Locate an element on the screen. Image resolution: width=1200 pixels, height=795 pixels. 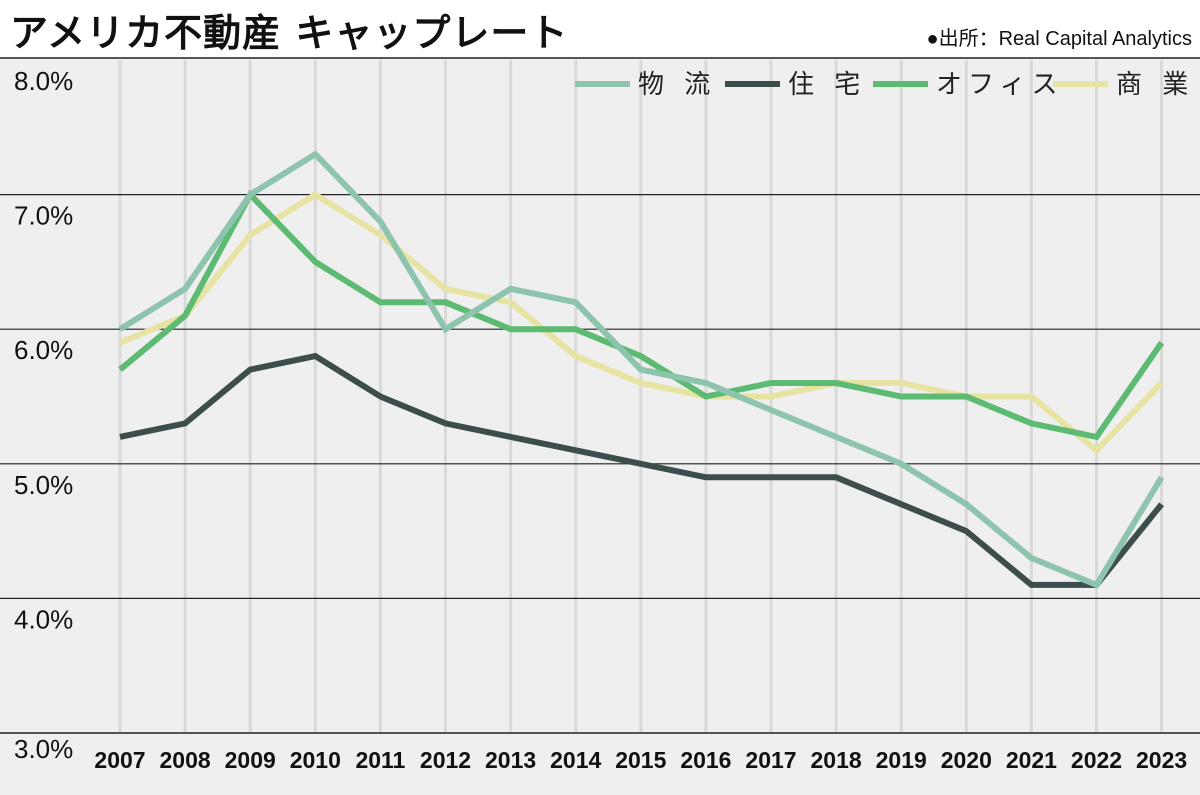
x-tick-label: 2008 is located at coordinates (185, 760).